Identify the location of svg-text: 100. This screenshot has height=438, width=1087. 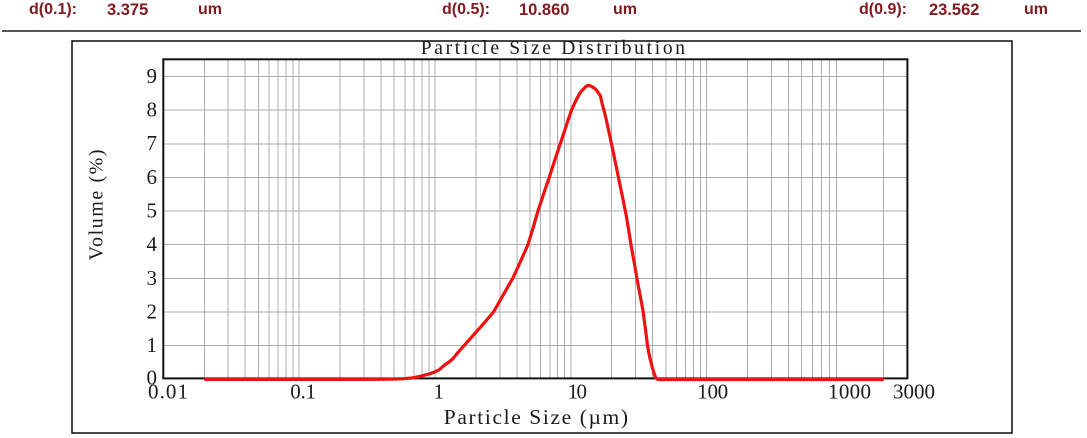
(712, 392).